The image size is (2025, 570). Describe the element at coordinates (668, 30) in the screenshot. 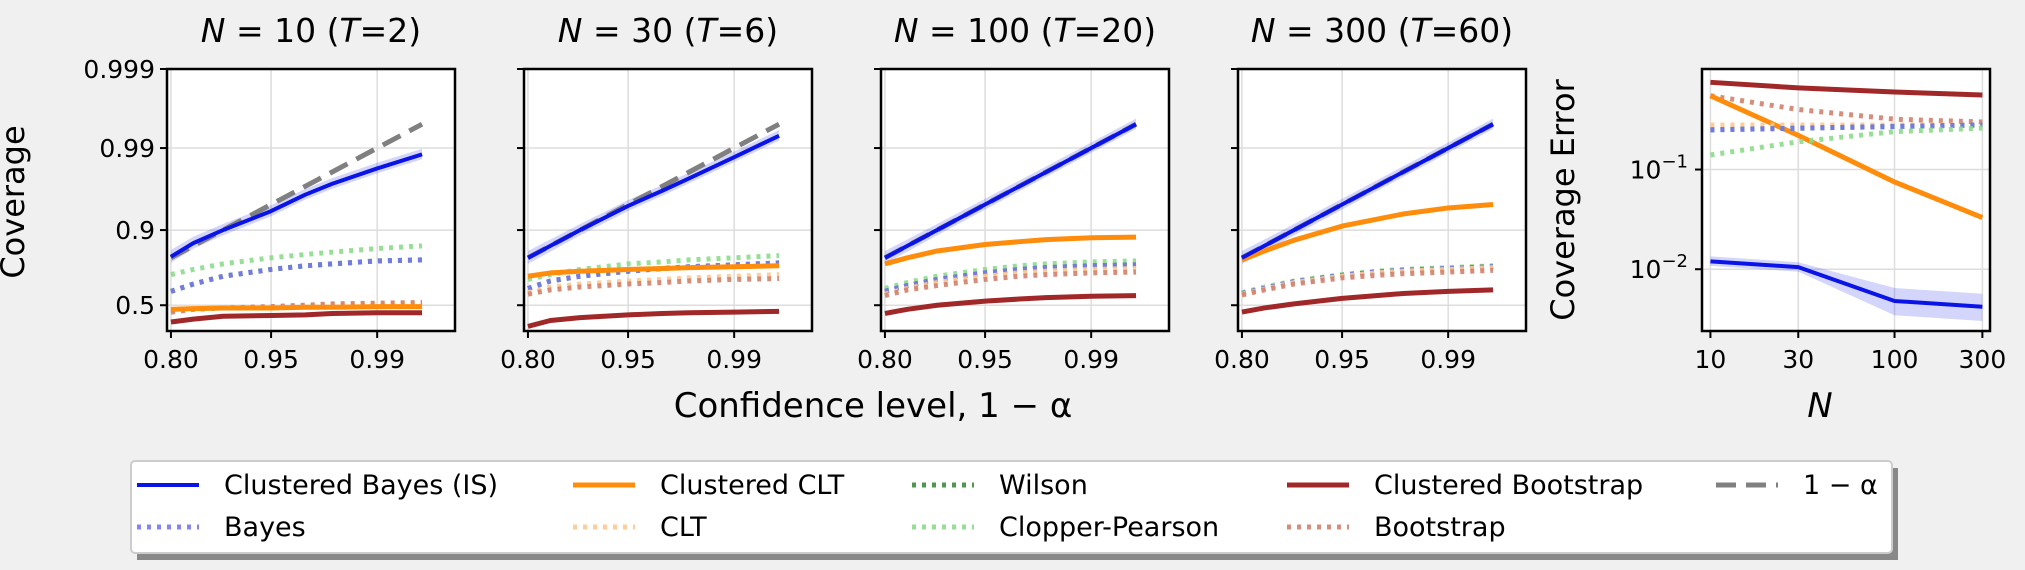

I see `panel-title: N = 30 (T=6)` at that location.